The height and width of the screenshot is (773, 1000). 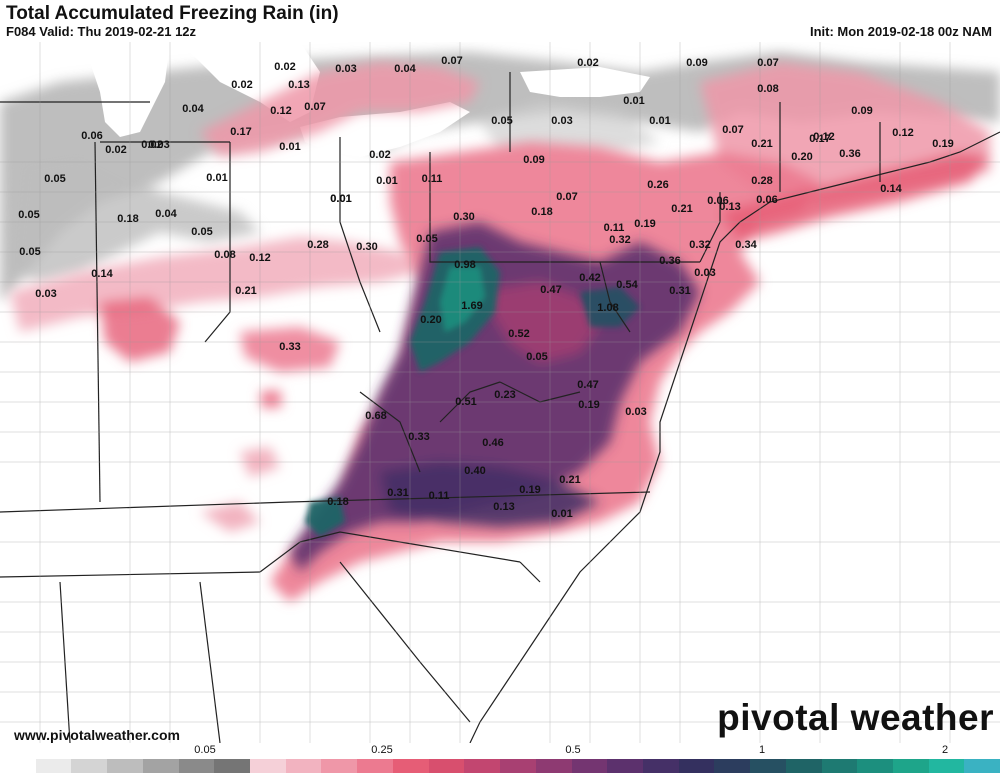 I want to click on map-title: Total Accumulated Freezing Rain (in), so click(x=172, y=13).